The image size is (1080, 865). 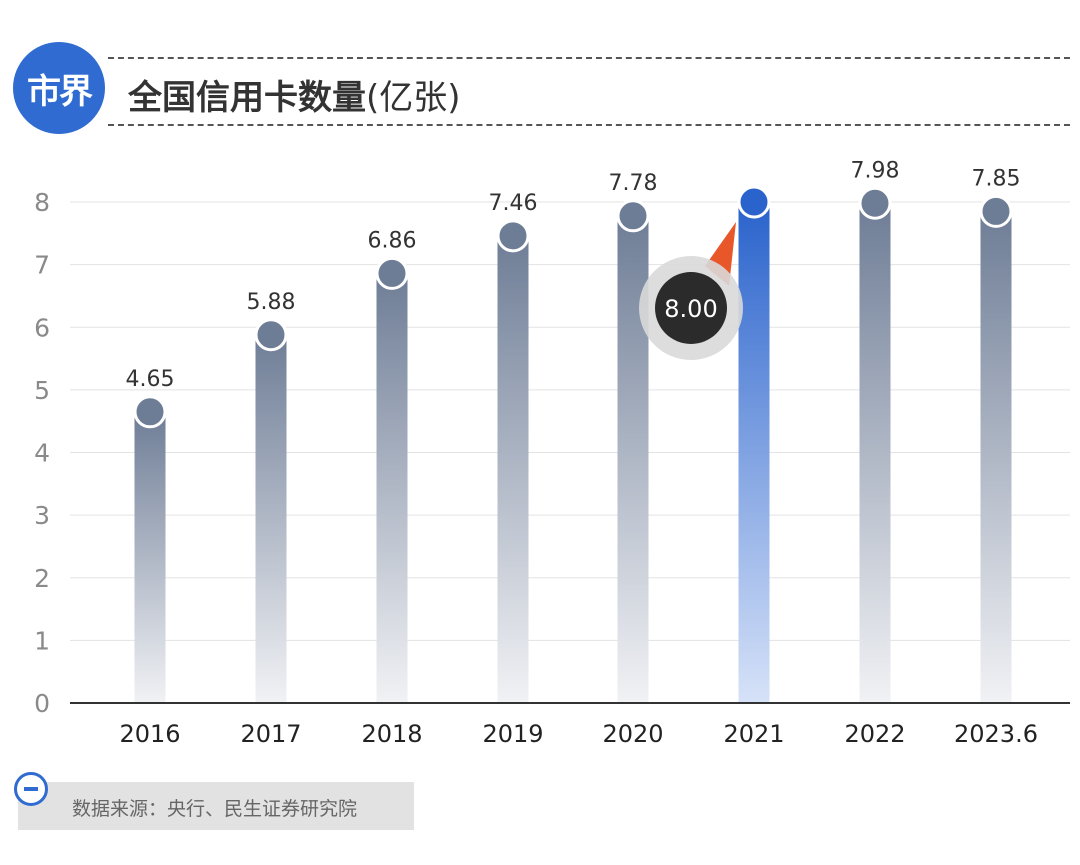 What do you see at coordinates (512, 734) in the screenshot?
I see `x-tick-label: 2019` at bounding box center [512, 734].